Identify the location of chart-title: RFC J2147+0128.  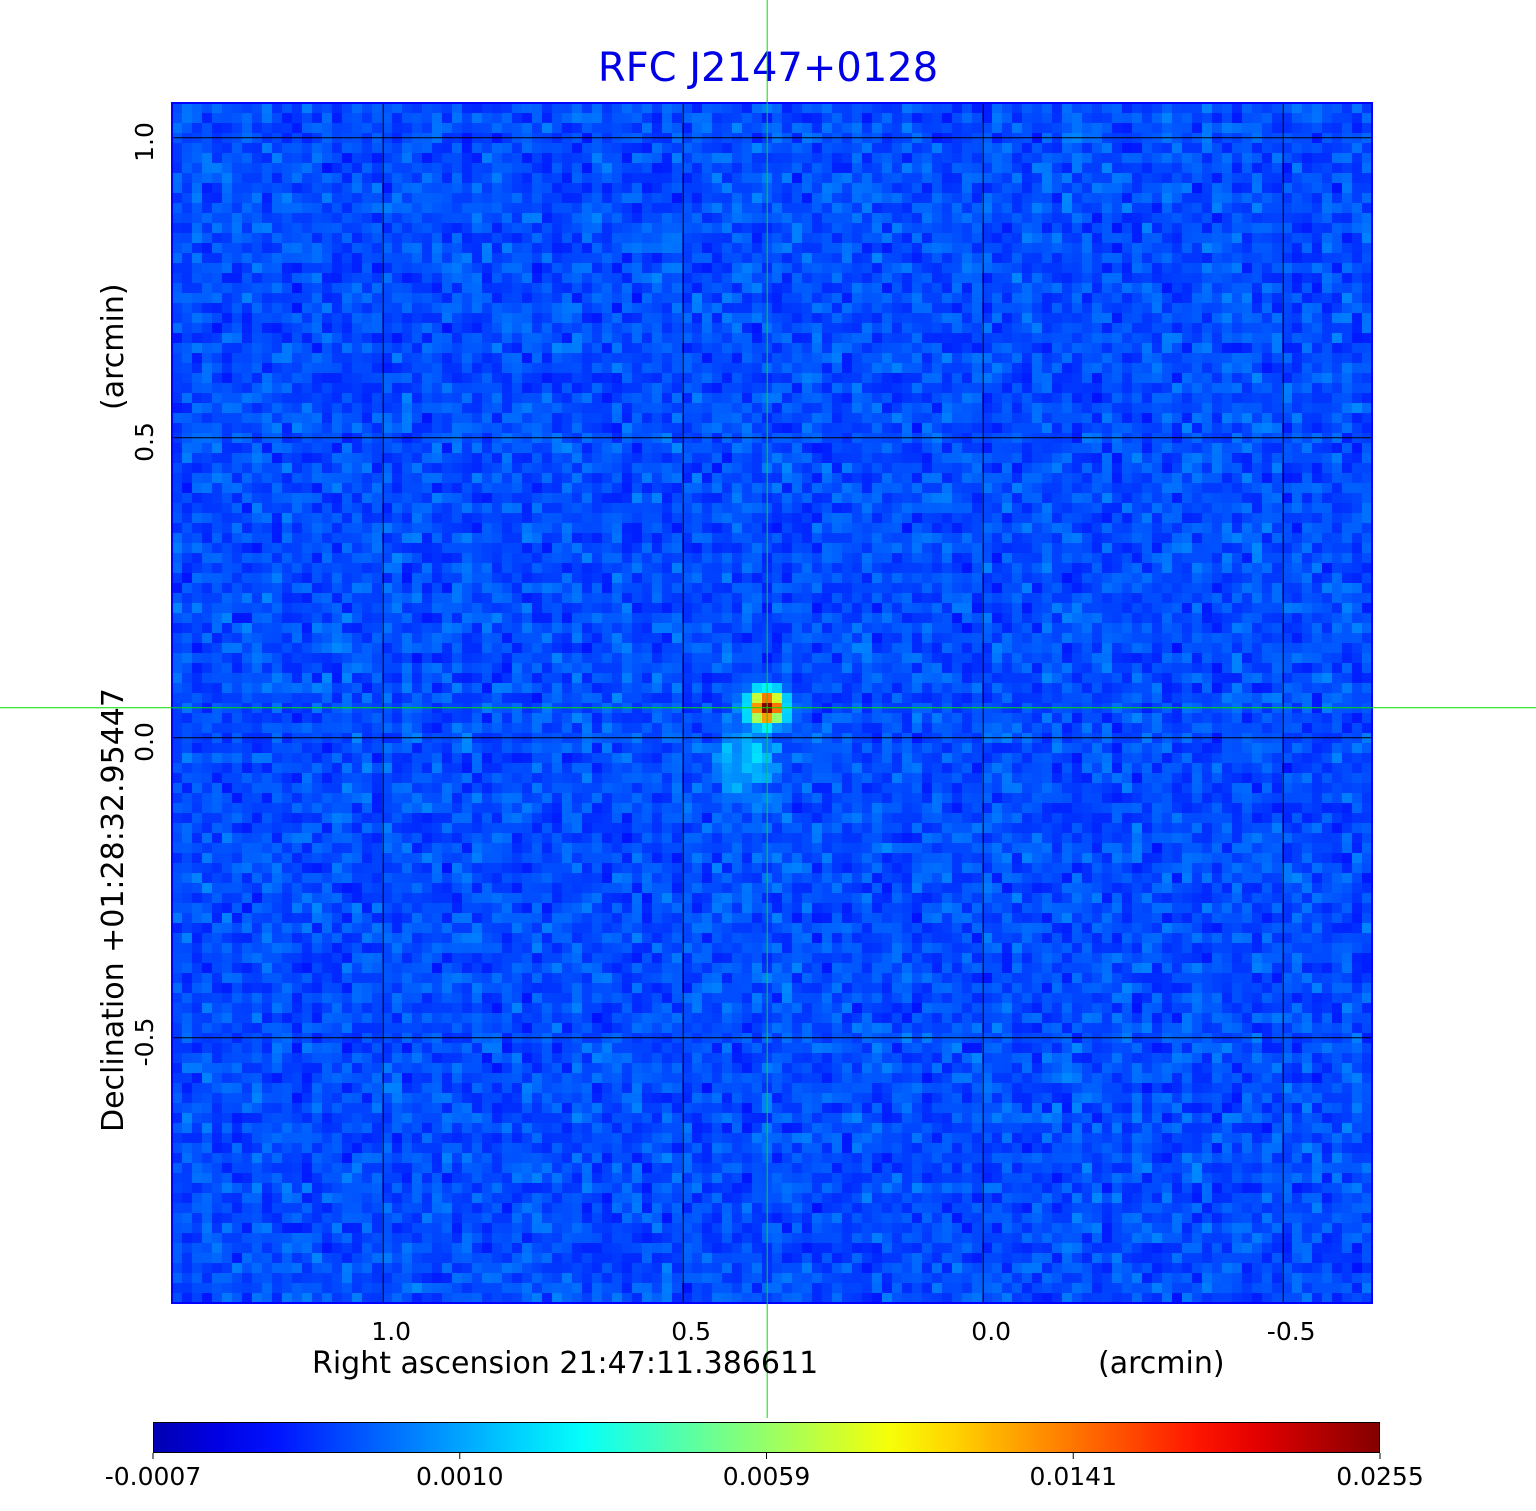
(768, 68).